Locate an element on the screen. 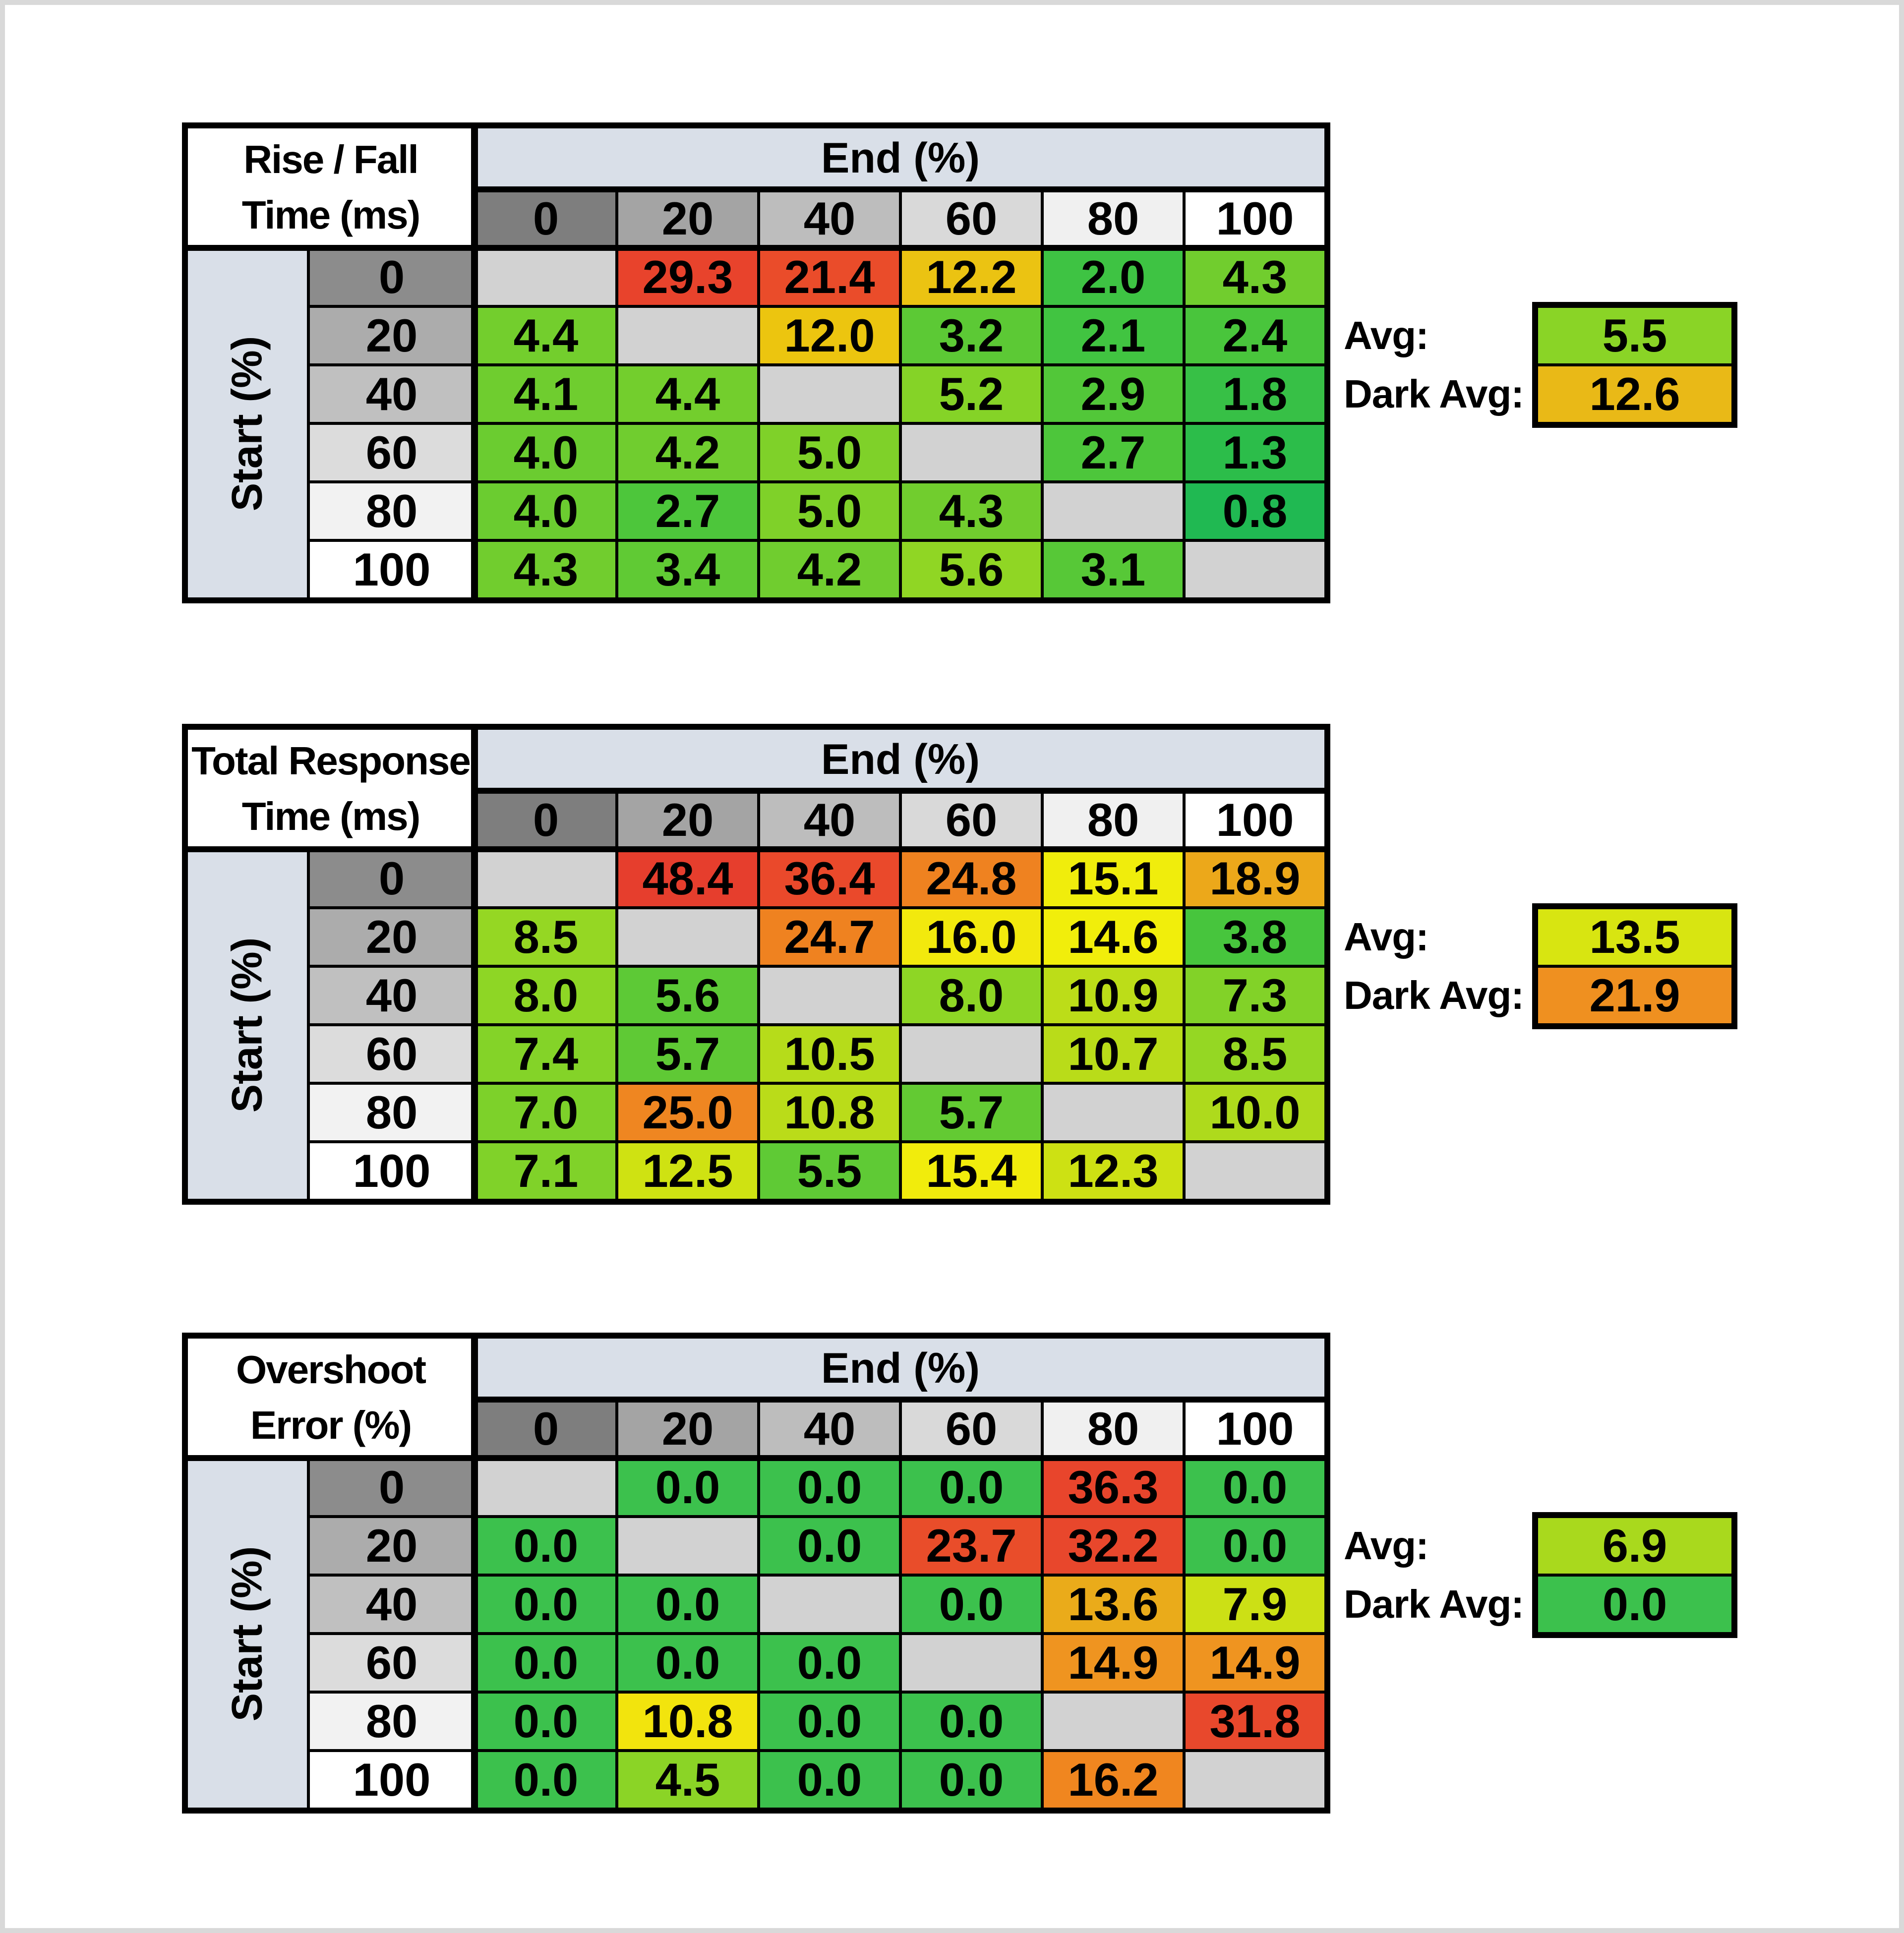  dark-avg-label-3: Dark Avg: is located at coordinates (1434, 1604).